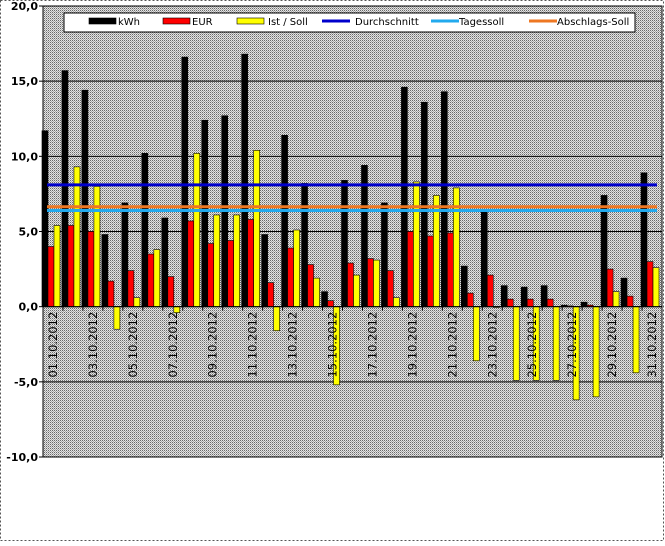  What do you see at coordinates (572, 345) in the screenshot?
I see `x-tick-label: 27.10.2012` at bounding box center [572, 345].